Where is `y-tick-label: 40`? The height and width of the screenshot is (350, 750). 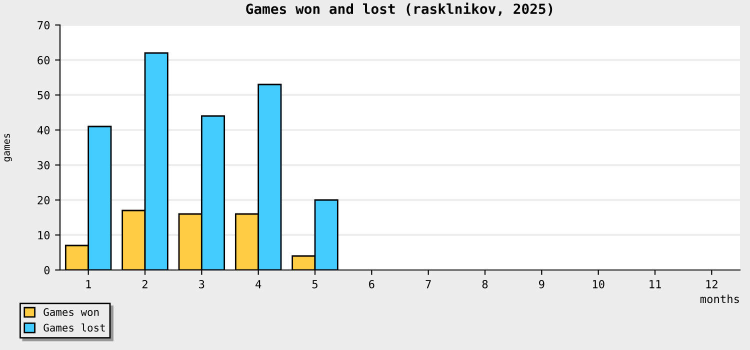 y-tick-label: 40 is located at coordinates (43, 130).